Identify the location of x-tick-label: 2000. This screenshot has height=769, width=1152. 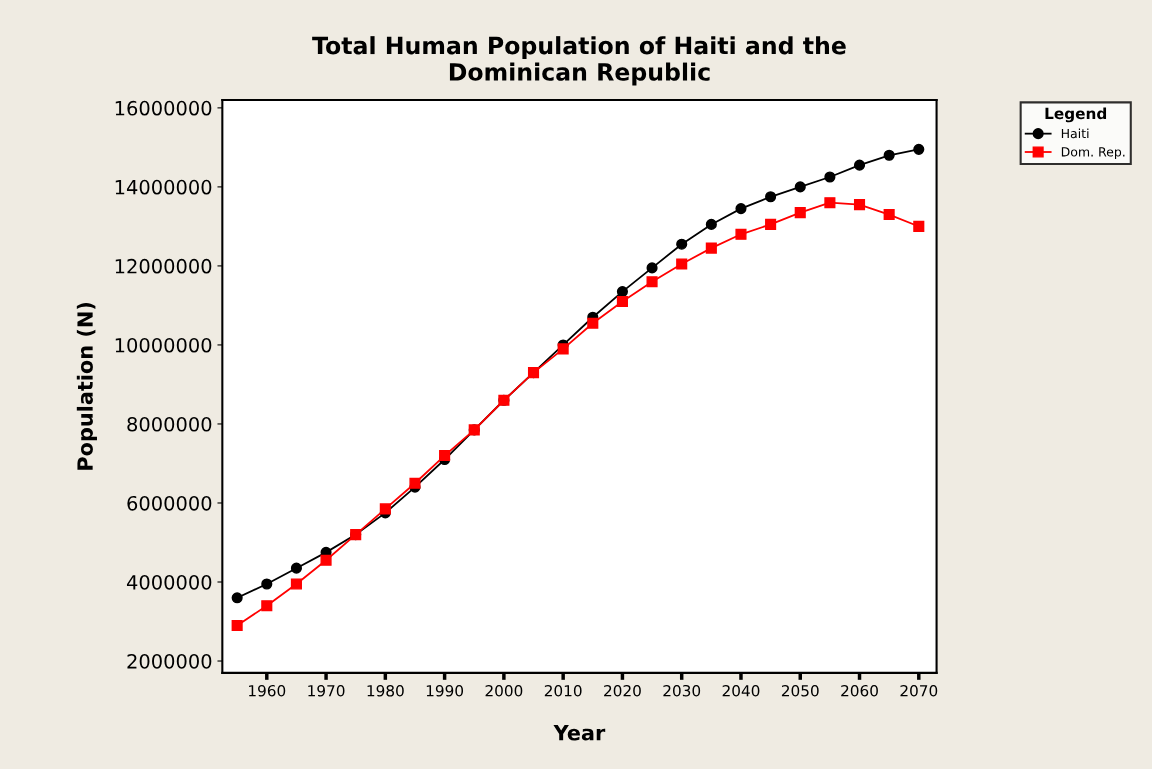
(504, 690).